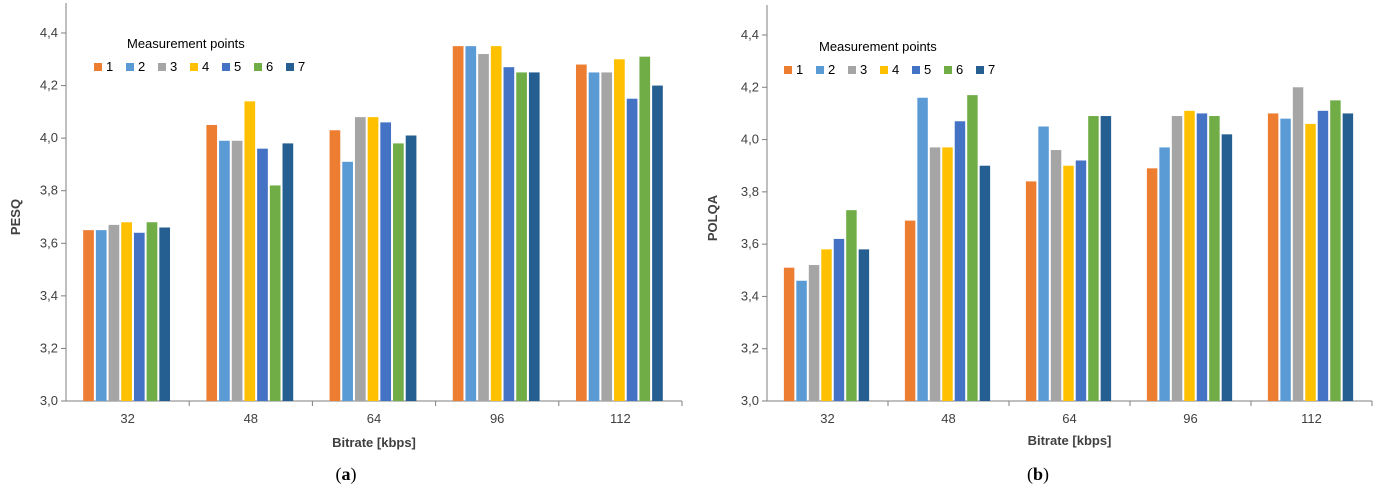  I want to click on panel-caption: (b), so click(1038, 474).